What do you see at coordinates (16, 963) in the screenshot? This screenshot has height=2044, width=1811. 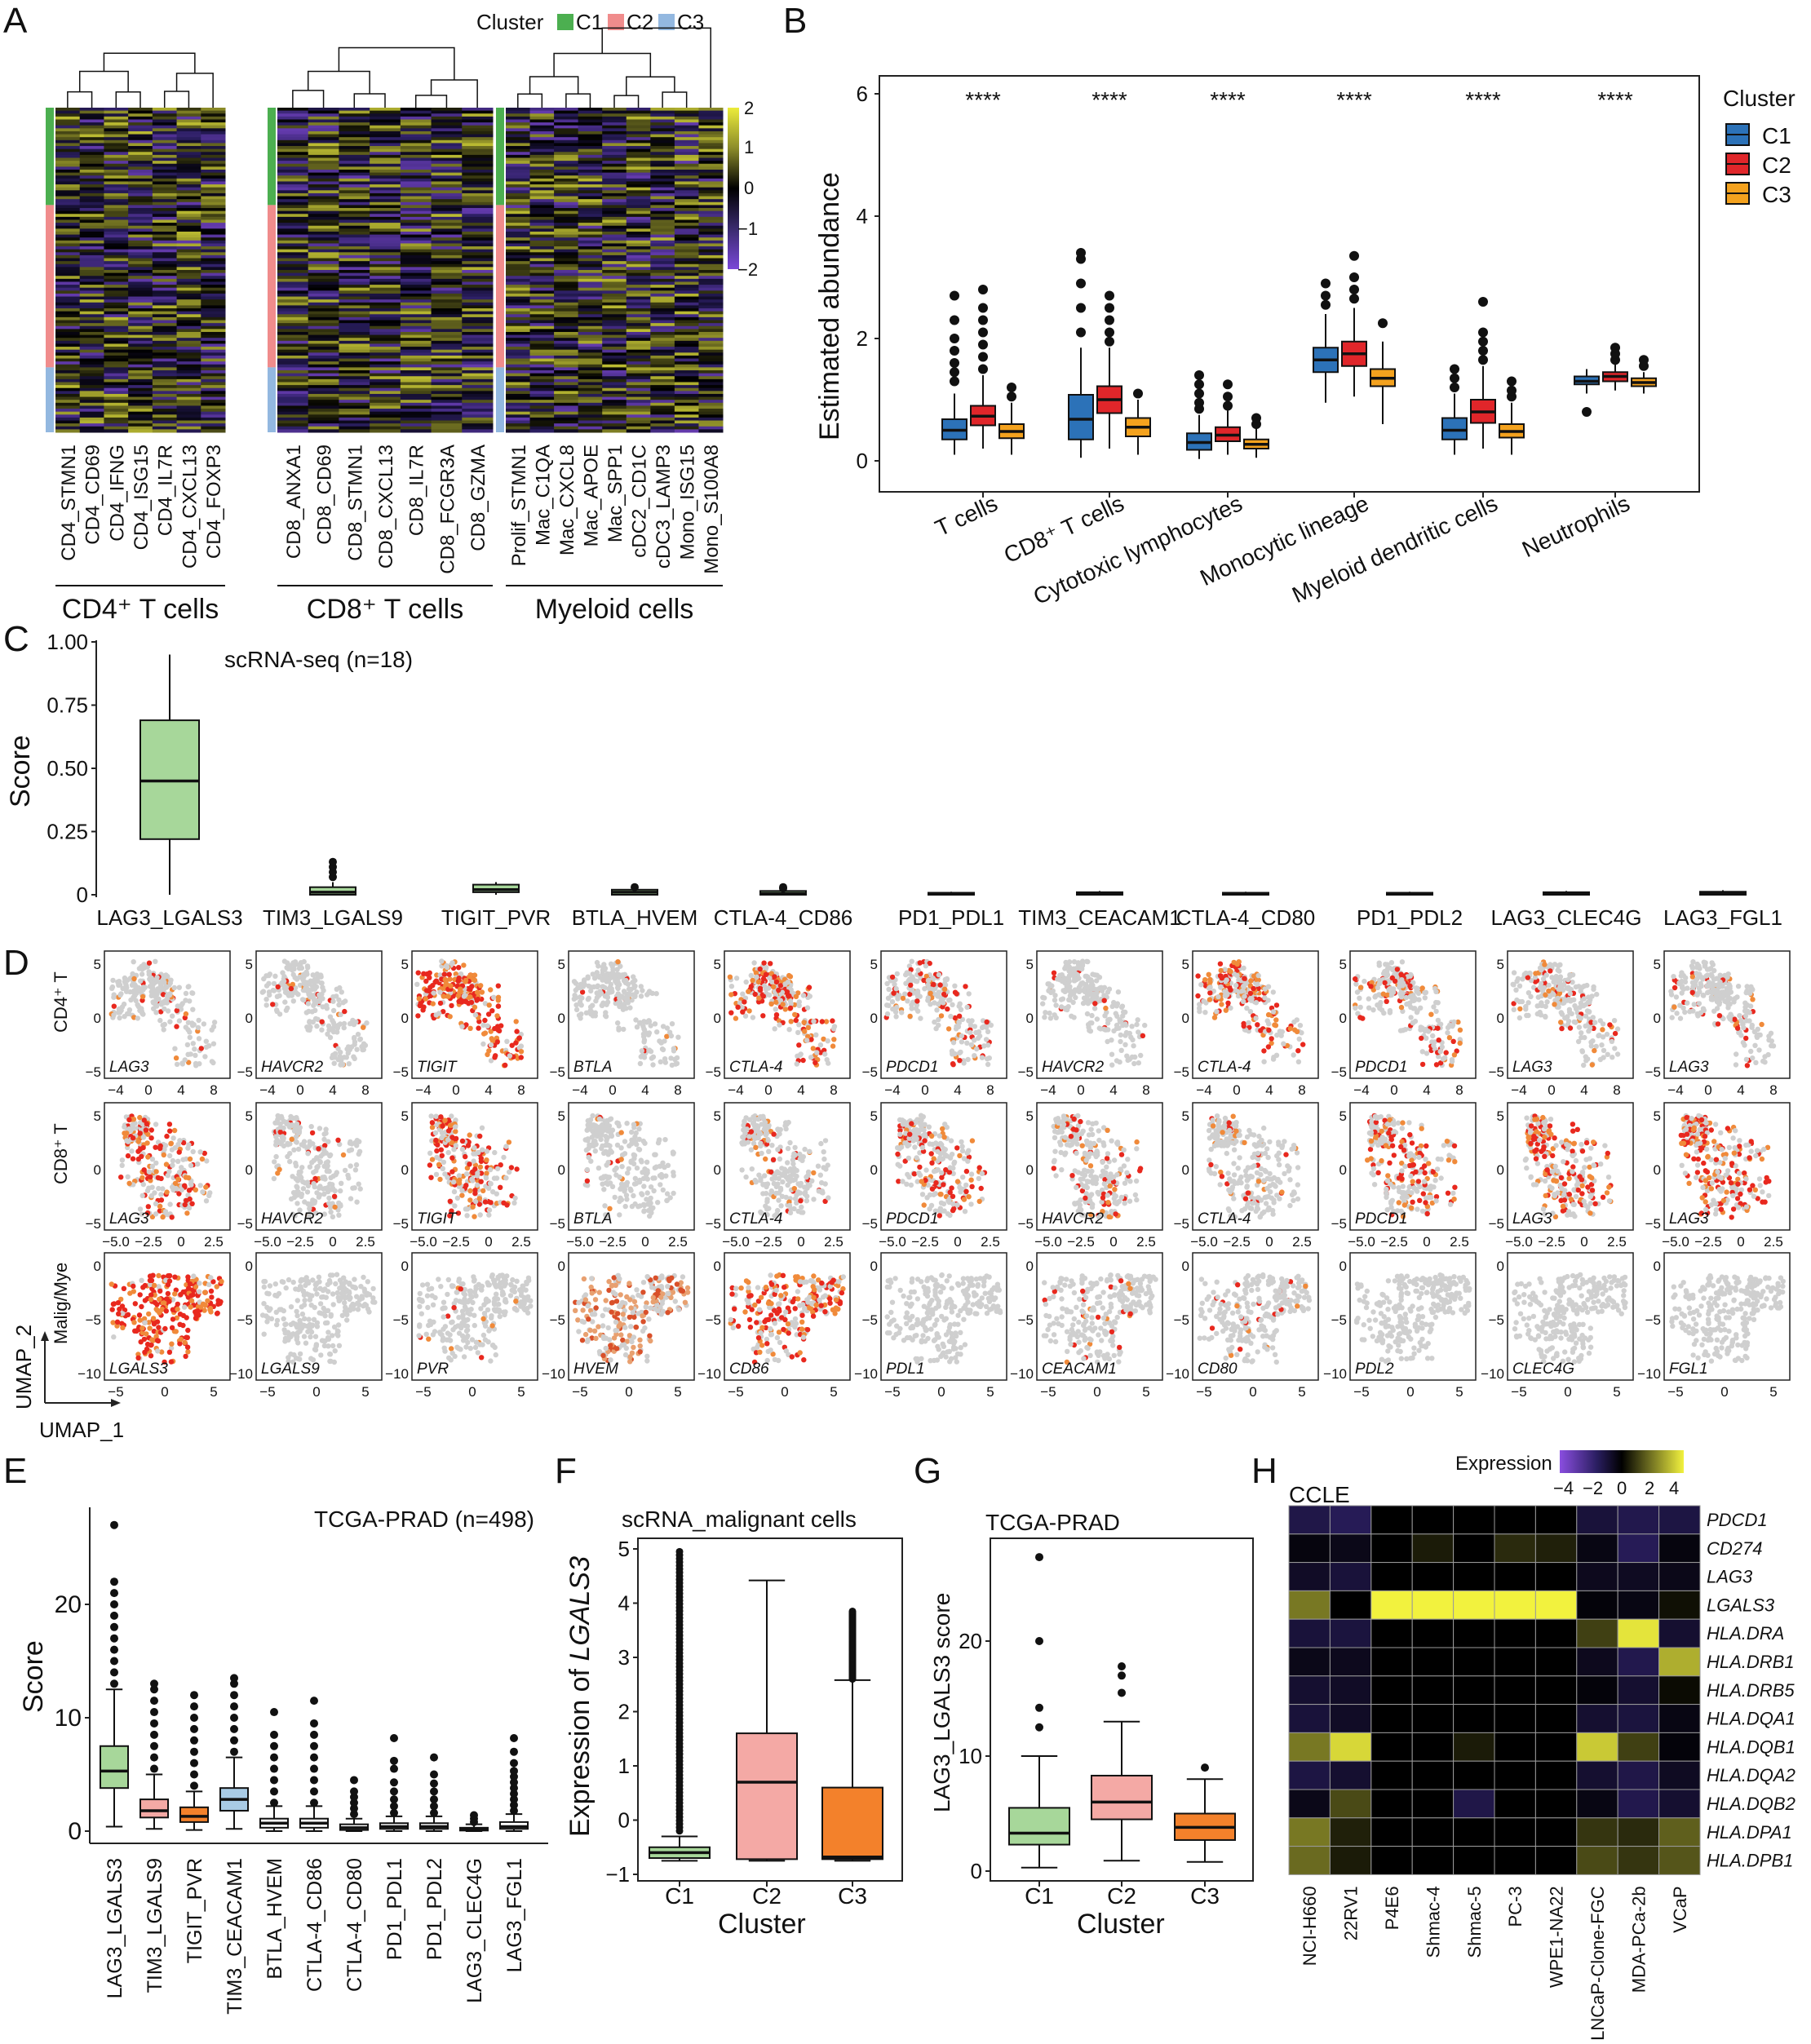 I see `panel-label-d: D` at bounding box center [16, 963].